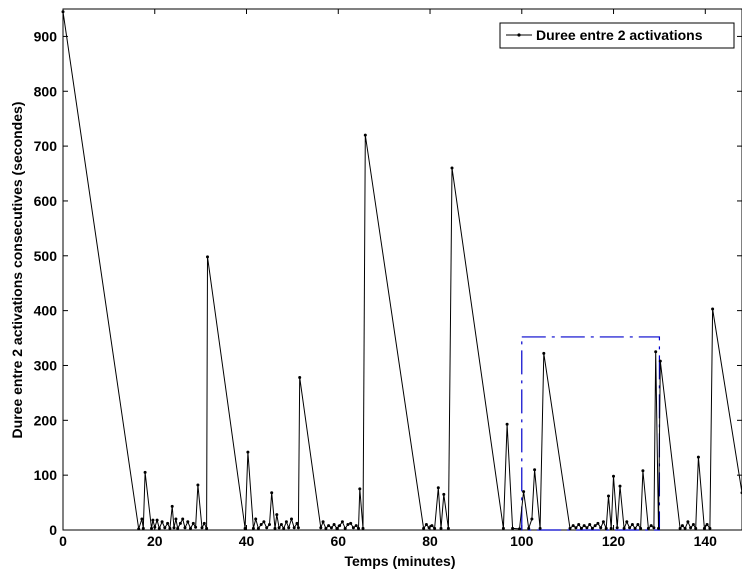 Image resolution: width=742 pixels, height=571 pixels. I want to click on x-tick-label: 80, so click(430, 541).